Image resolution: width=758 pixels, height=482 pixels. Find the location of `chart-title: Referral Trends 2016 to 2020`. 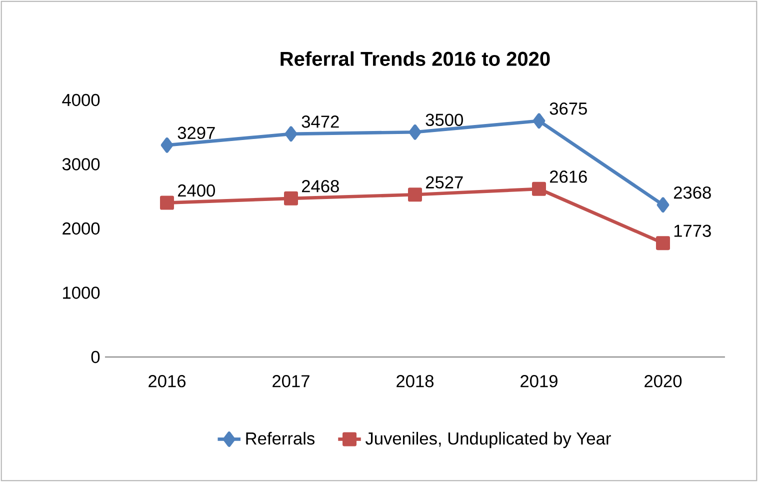

chart-title: Referral Trends 2016 to 2020 is located at coordinates (415, 58).